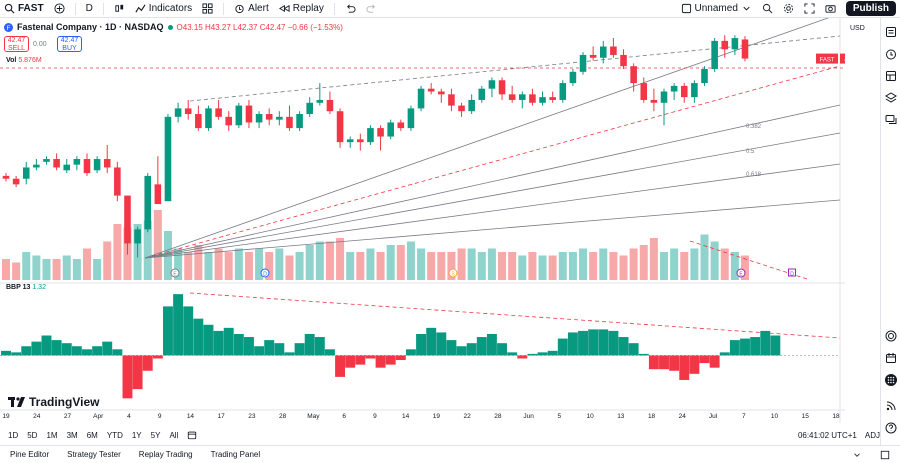 This screenshot has height=463, width=900. I want to click on chevron-down-icon, so click(857, 455).